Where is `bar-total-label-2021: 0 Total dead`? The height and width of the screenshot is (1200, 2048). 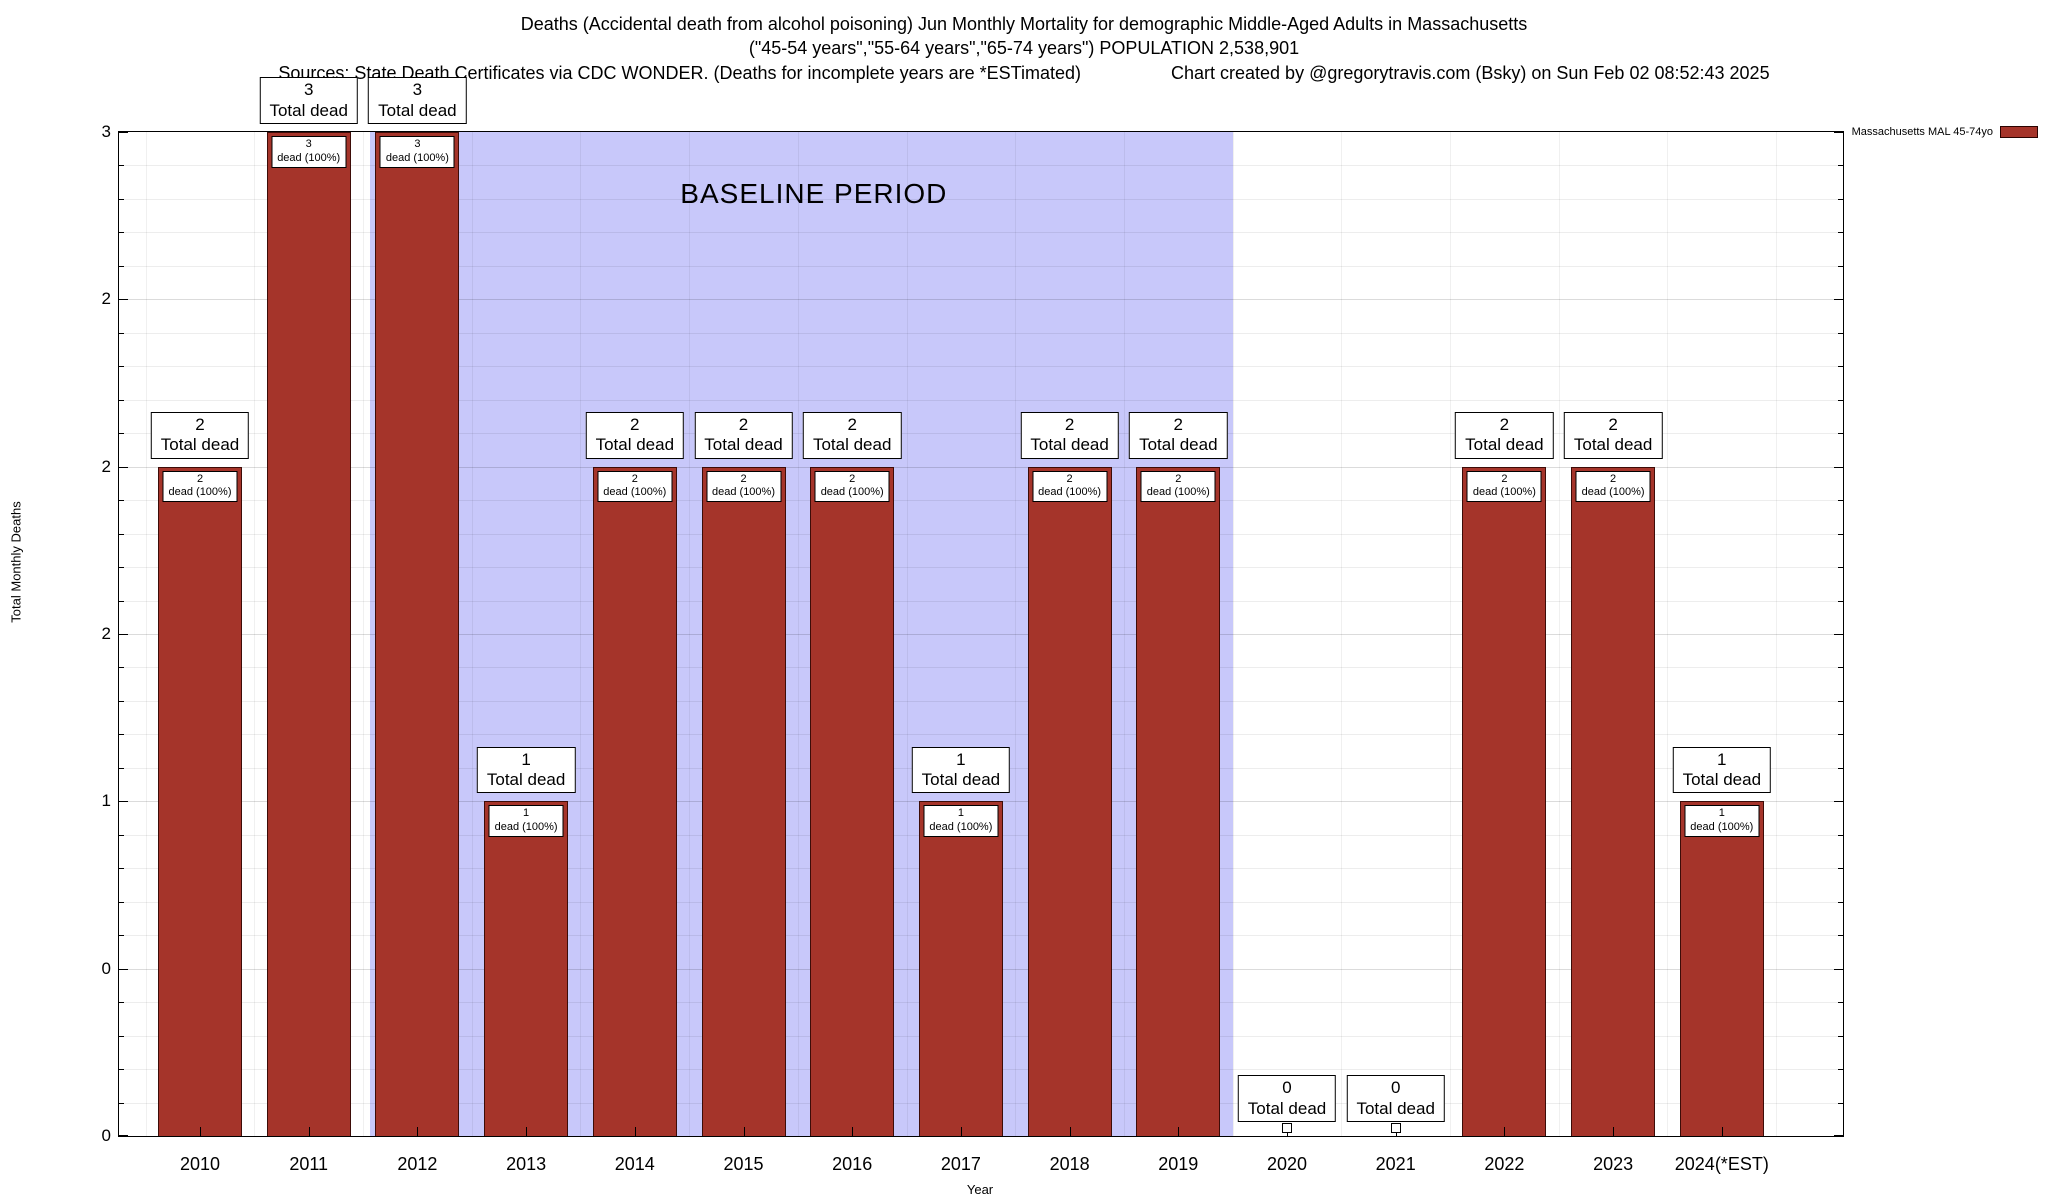
bar-total-label-2021: 0 Total dead is located at coordinates (1395, 1098).